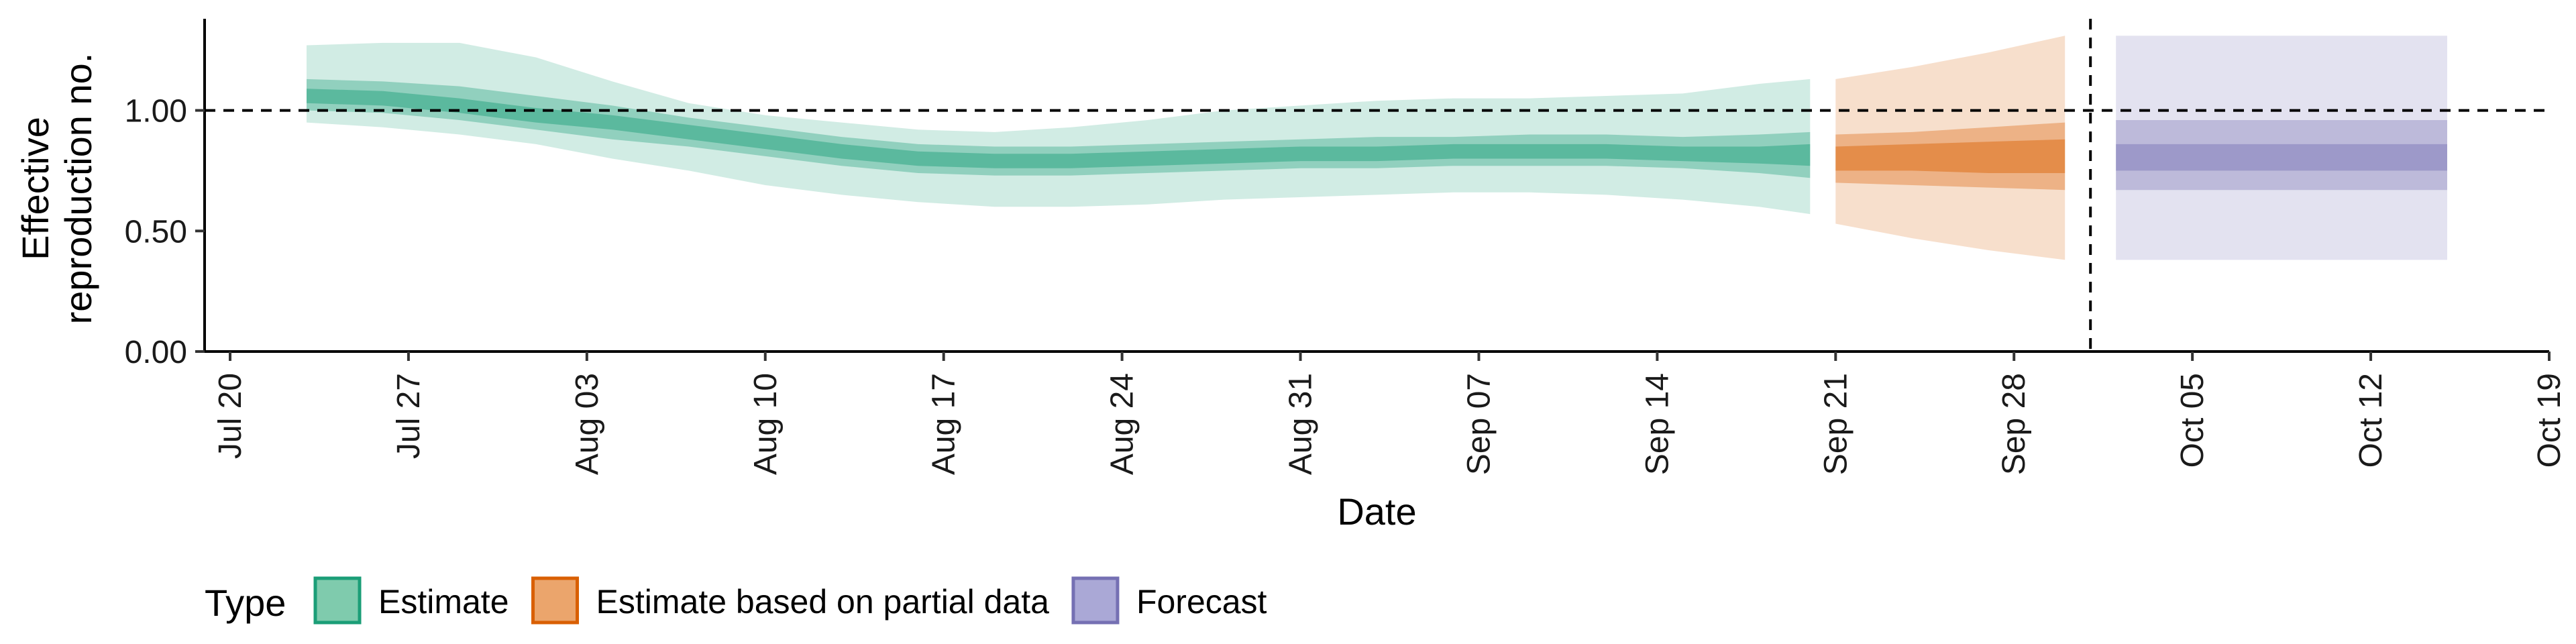  What do you see at coordinates (823, 602) in the screenshot?
I see `legend-entry-label: Estimate based on partial data` at bounding box center [823, 602].